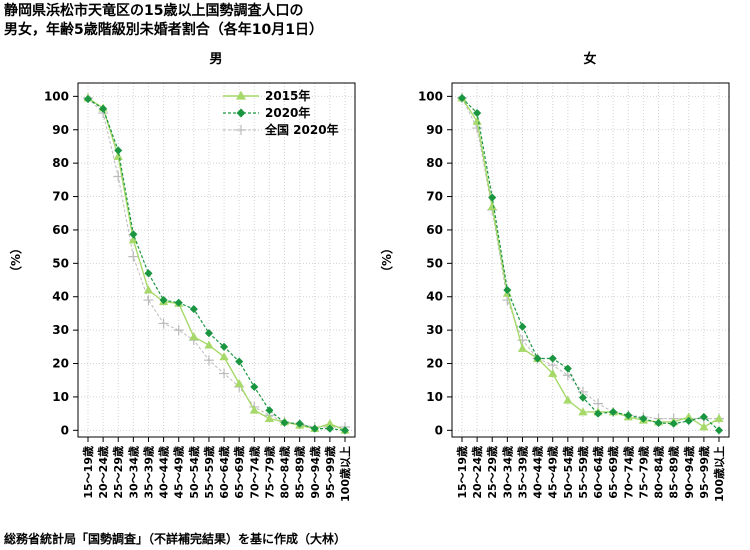 The height and width of the screenshot is (550, 750). What do you see at coordinates (60, 263) in the screenshot?
I see `y-tick-label: 50` at bounding box center [60, 263].